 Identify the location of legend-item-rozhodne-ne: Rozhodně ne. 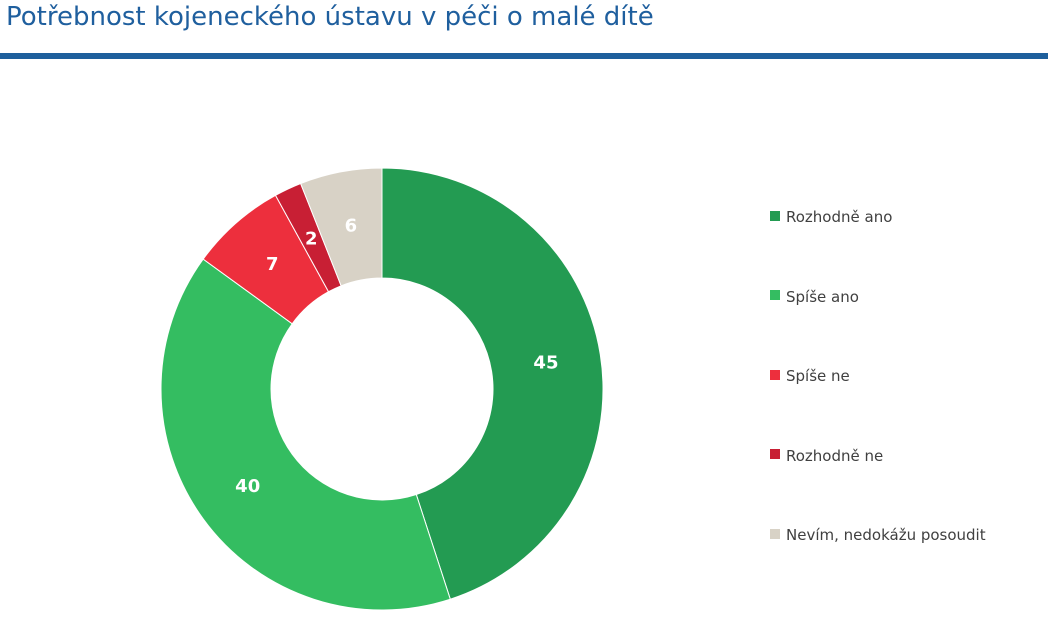
(826, 456).